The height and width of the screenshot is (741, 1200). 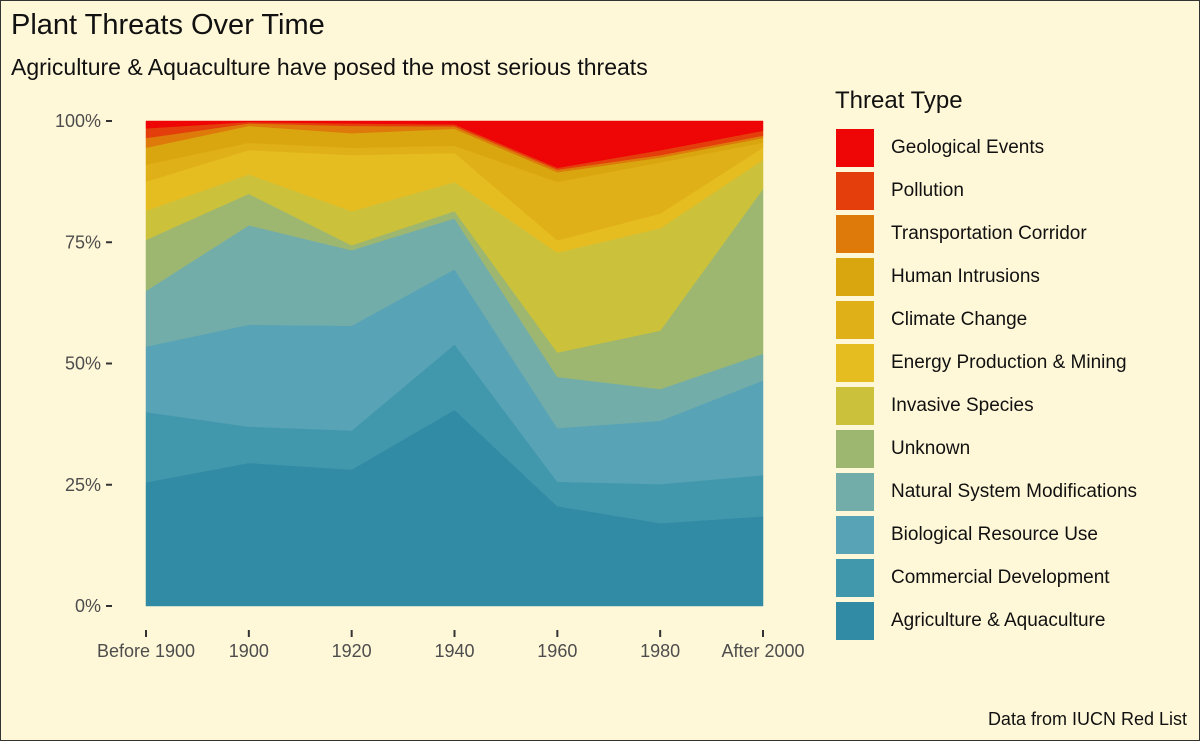 What do you see at coordinates (660, 651) in the screenshot?
I see `x-tick-label: 1980` at bounding box center [660, 651].